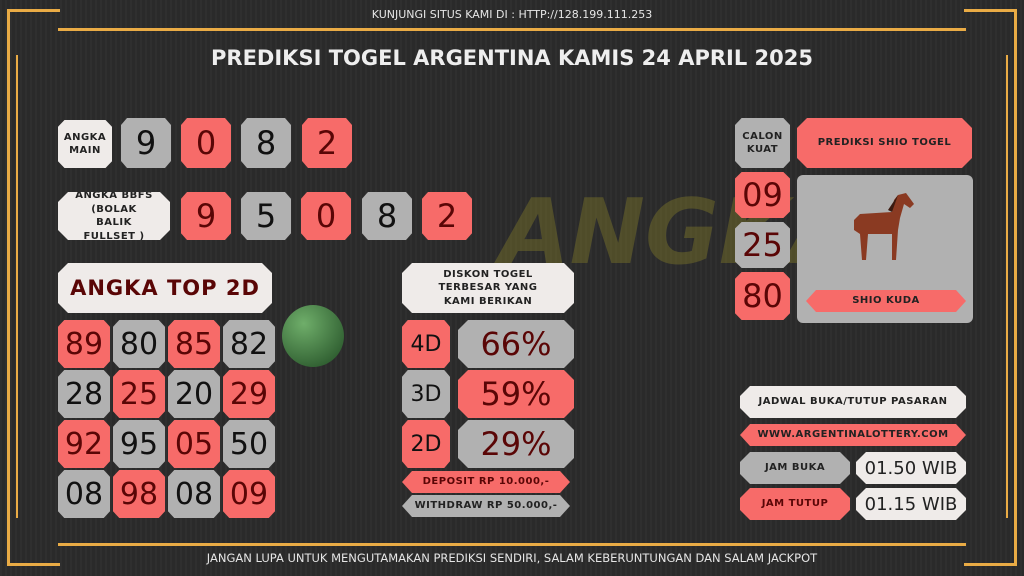  What do you see at coordinates (139, 494) in the screenshot?
I see `top2d-cell: 98` at bounding box center [139, 494].